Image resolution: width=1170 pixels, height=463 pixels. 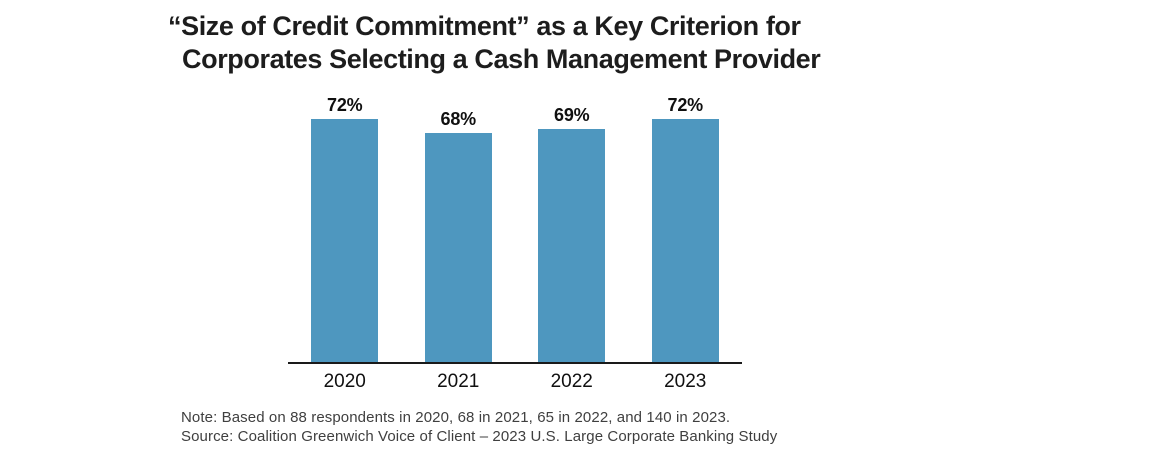 What do you see at coordinates (685, 240) in the screenshot?
I see `bar-2023` at bounding box center [685, 240].